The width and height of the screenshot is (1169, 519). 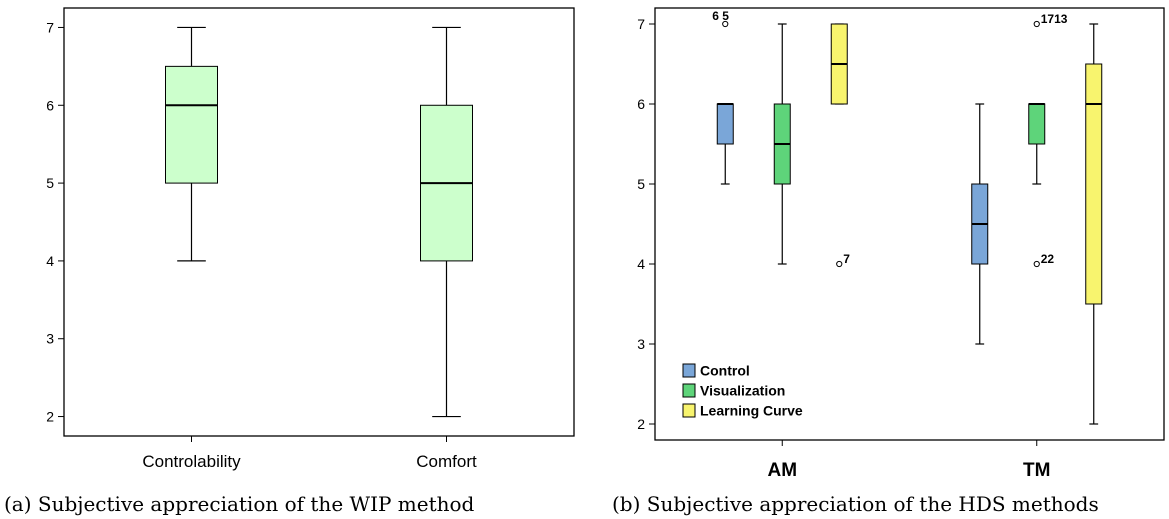 I want to click on y-tick-label-a-6: 6, so click(x=50, y=105).